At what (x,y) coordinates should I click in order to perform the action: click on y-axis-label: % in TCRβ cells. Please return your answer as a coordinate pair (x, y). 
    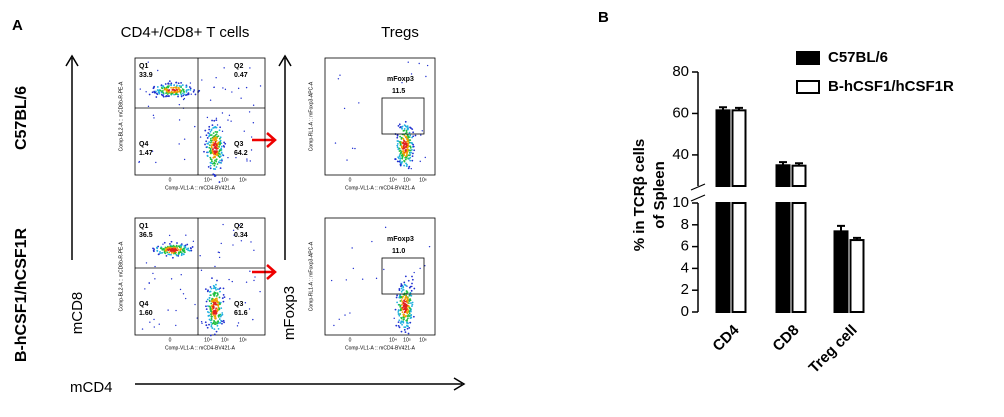
    Looking at the image, I should click on (639, 195).